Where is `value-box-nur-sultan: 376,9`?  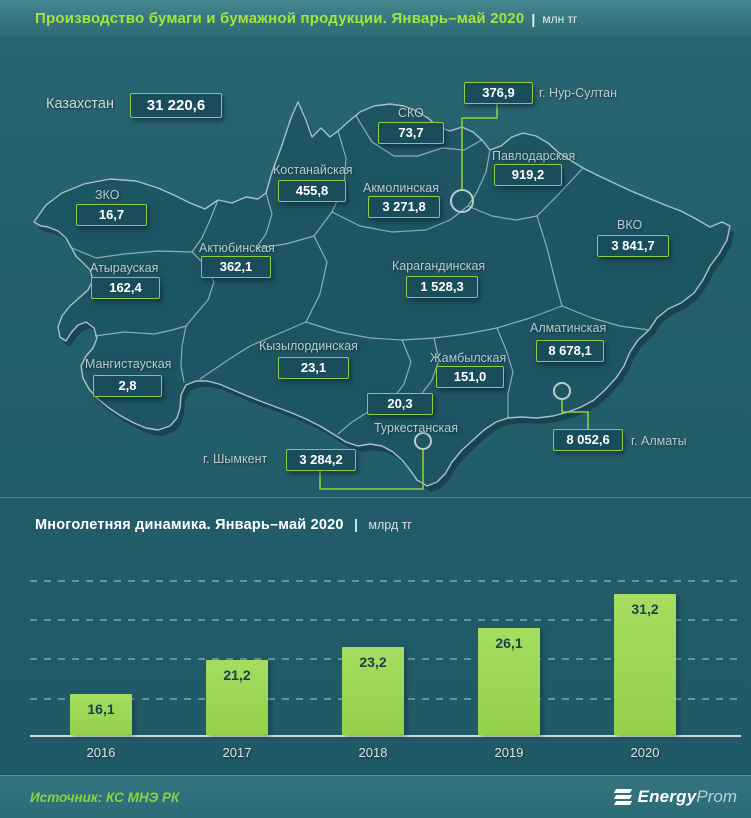
value-box-nur-sultan: 376,9 is located at coordinates (498, 93).